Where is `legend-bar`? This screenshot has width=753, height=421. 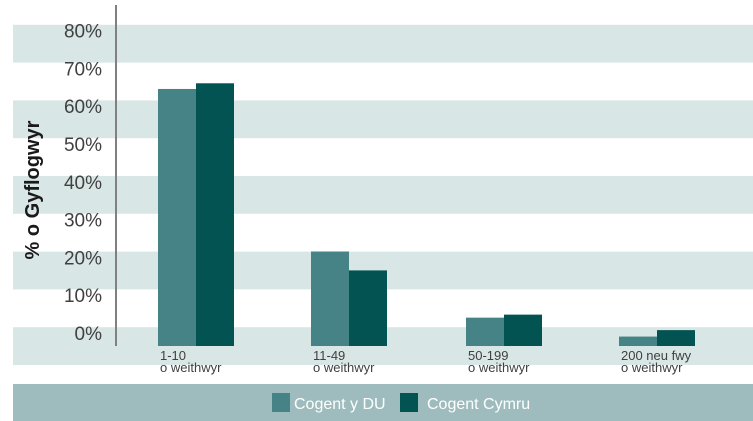 legend-bar is located at coordinates (383, 402).